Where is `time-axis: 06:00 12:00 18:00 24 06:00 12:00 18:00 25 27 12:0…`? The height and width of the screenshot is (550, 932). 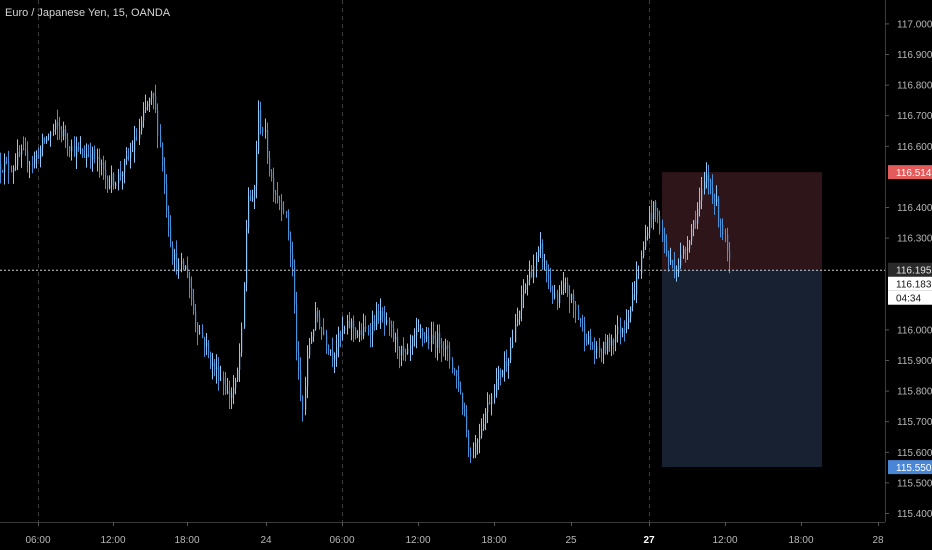
time-axis: 06:00 12:00 18:00 24 06:00 12:00 18:00 25 27 12:0… is located at coordinates (454, 534).